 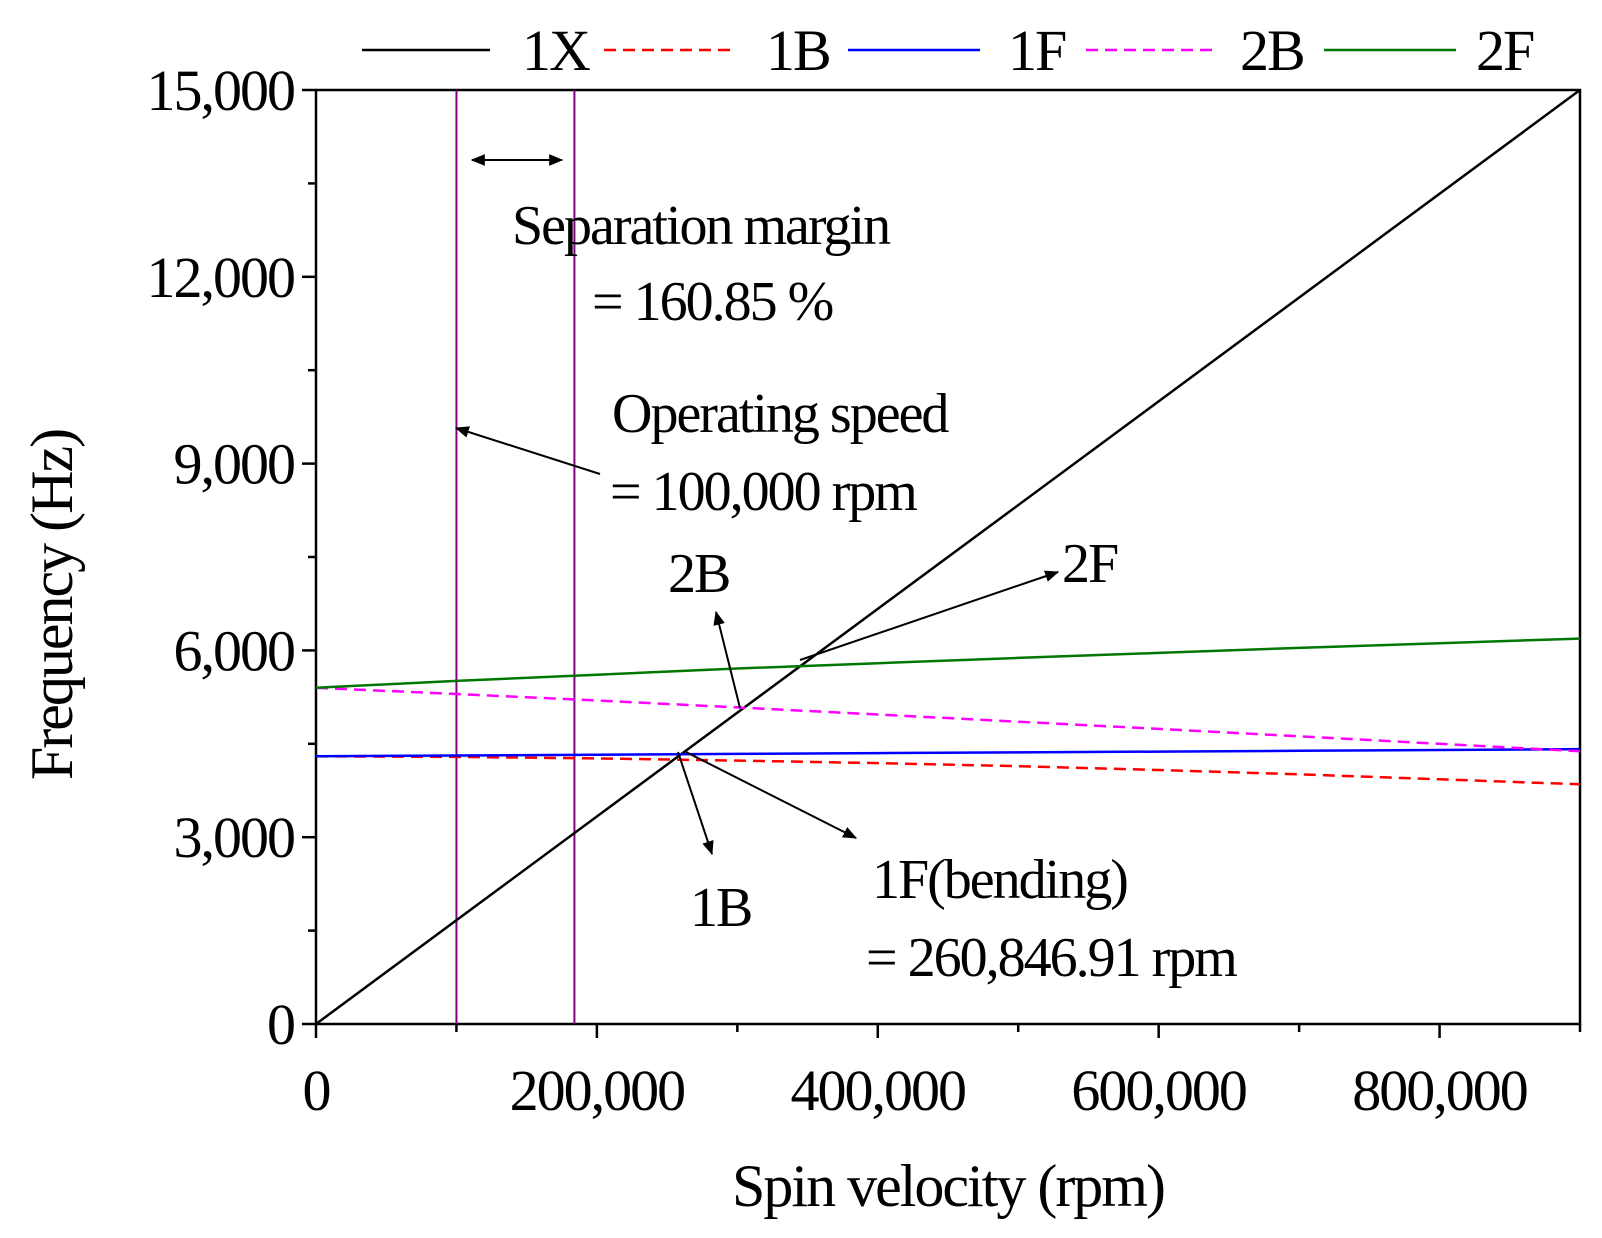 What do you see at coordinates (698, 574) in the screenshot?
I see `annotation-2b: 2B` at bounding box center [698, 574].